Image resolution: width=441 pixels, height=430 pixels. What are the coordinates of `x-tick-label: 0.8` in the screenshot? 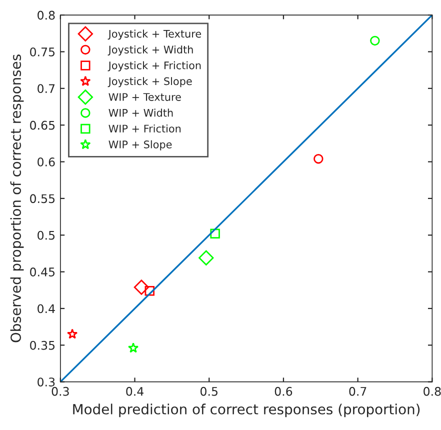 It's located at (432, 391).